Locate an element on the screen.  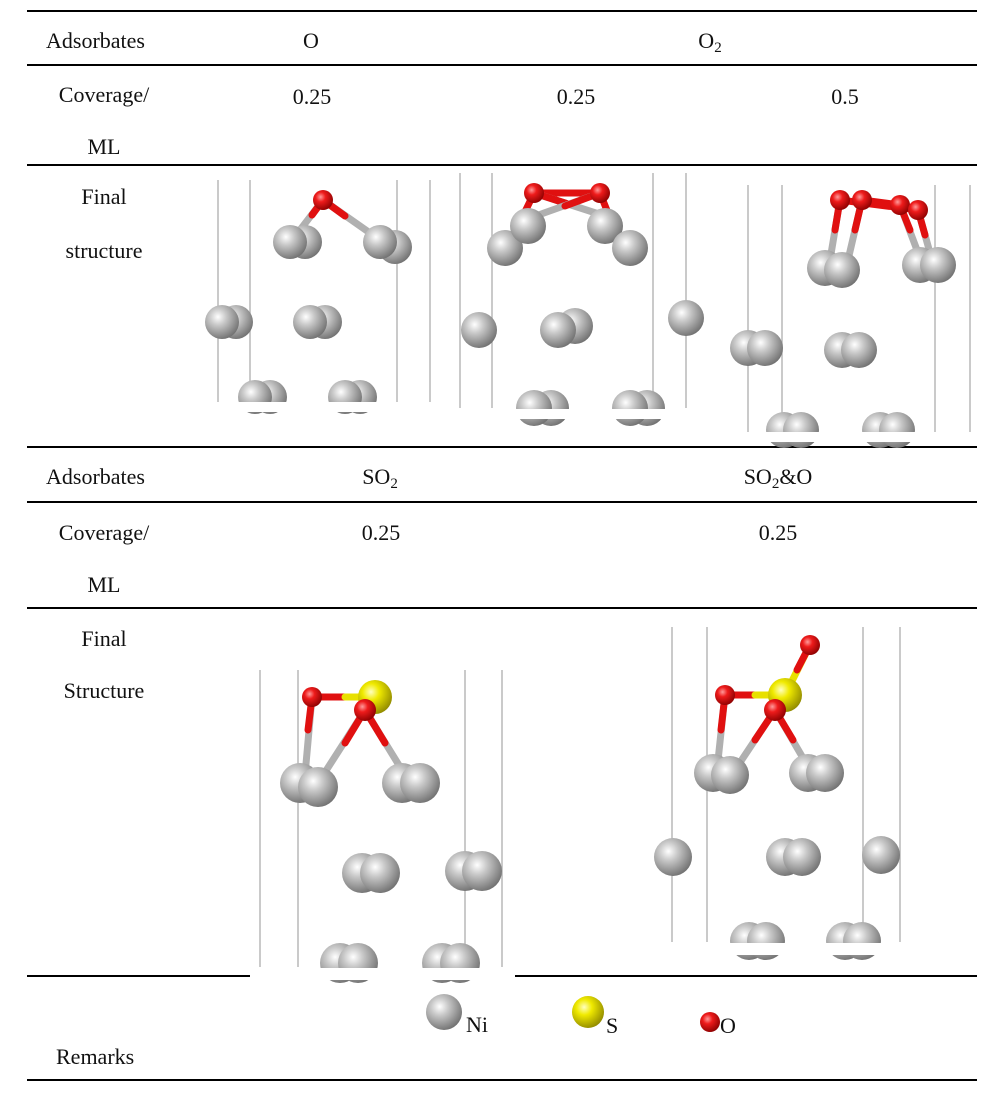
coverage-value: 0.5 is located at coordinates (845, 96).